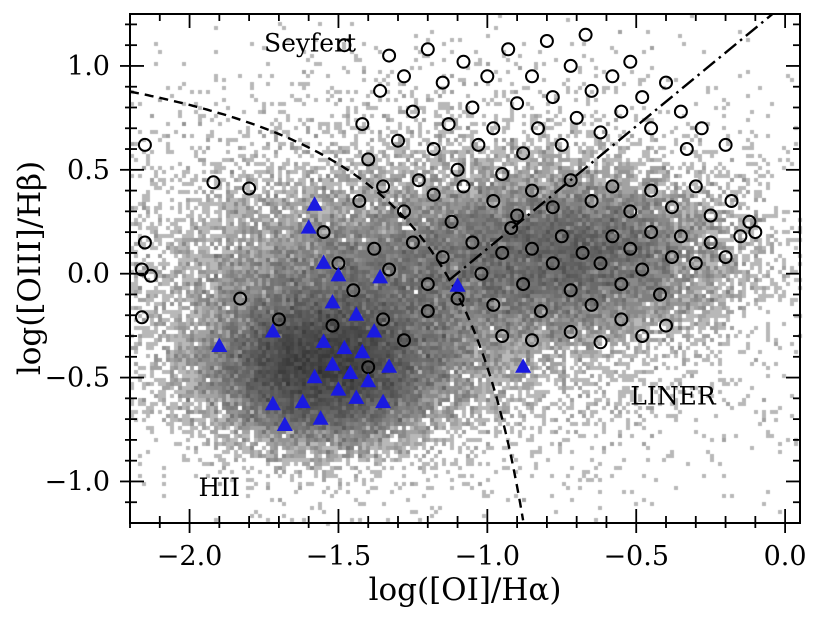 This screenshot has width=830, height=623. What do you see at coordinates (785, 556) in the screenshot?
I see `x-tick-label: 0.0` at bounding box center [785, 556].